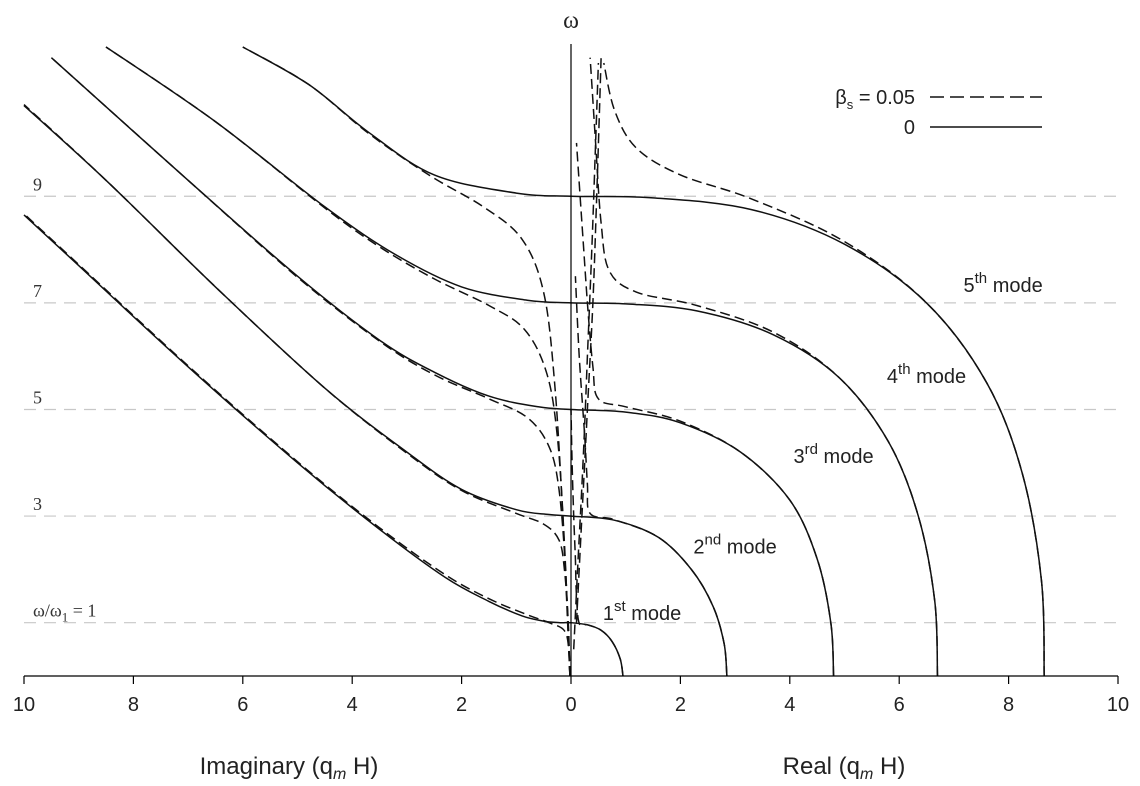 This screenshot has height=786, width=1140. I want to click on legend-label-damped: βs = 0.05, so click(875, 99).